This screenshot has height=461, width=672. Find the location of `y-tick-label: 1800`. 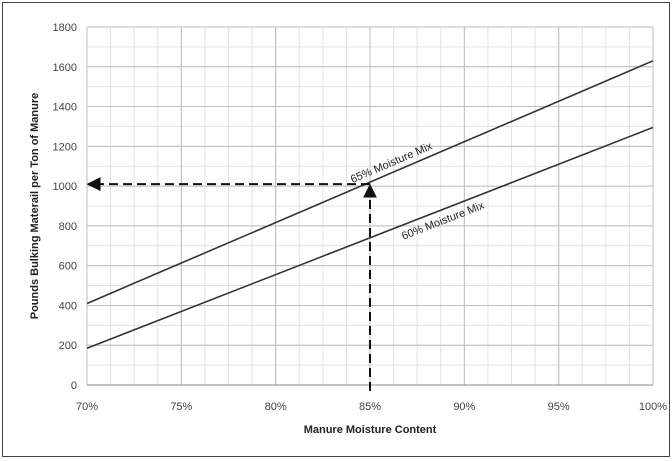

y-tick-label: 1800 is located at coordinates (65, 28).